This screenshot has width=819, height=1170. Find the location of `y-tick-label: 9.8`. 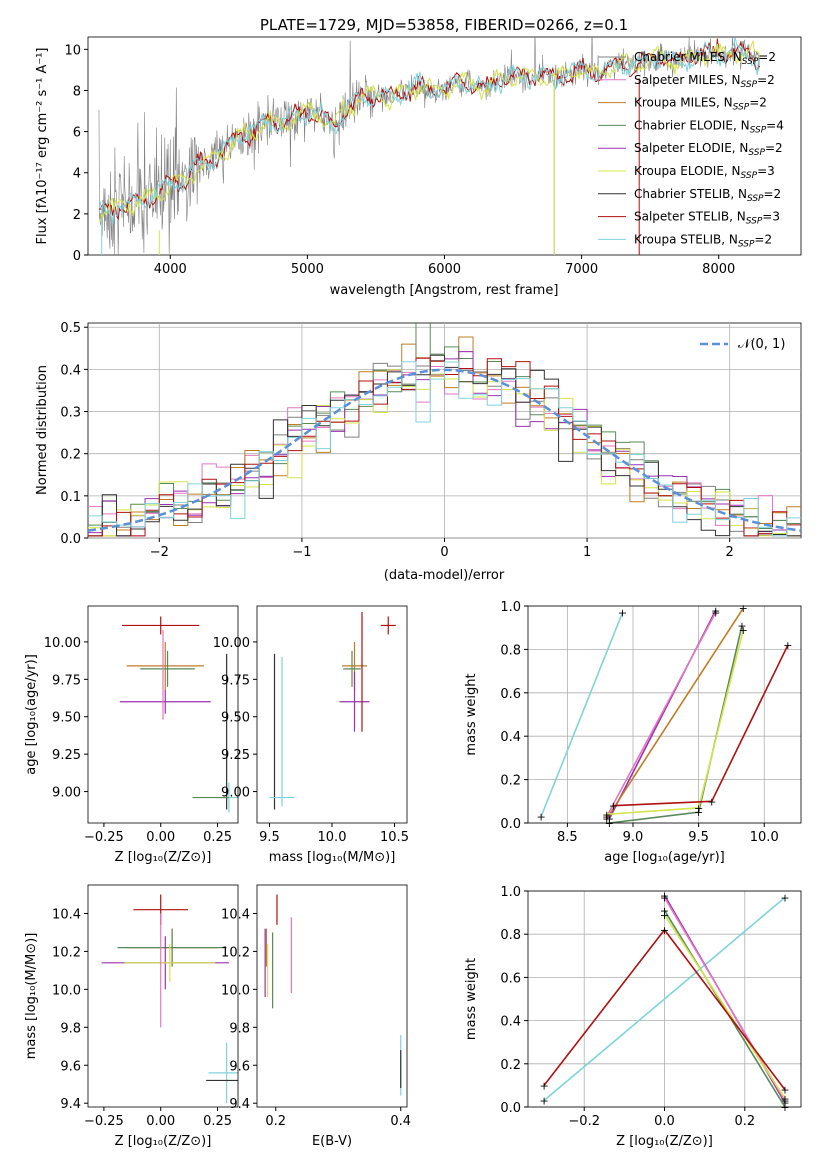

y-tick-label: 9.8 is located at coordinates (70, 1028).